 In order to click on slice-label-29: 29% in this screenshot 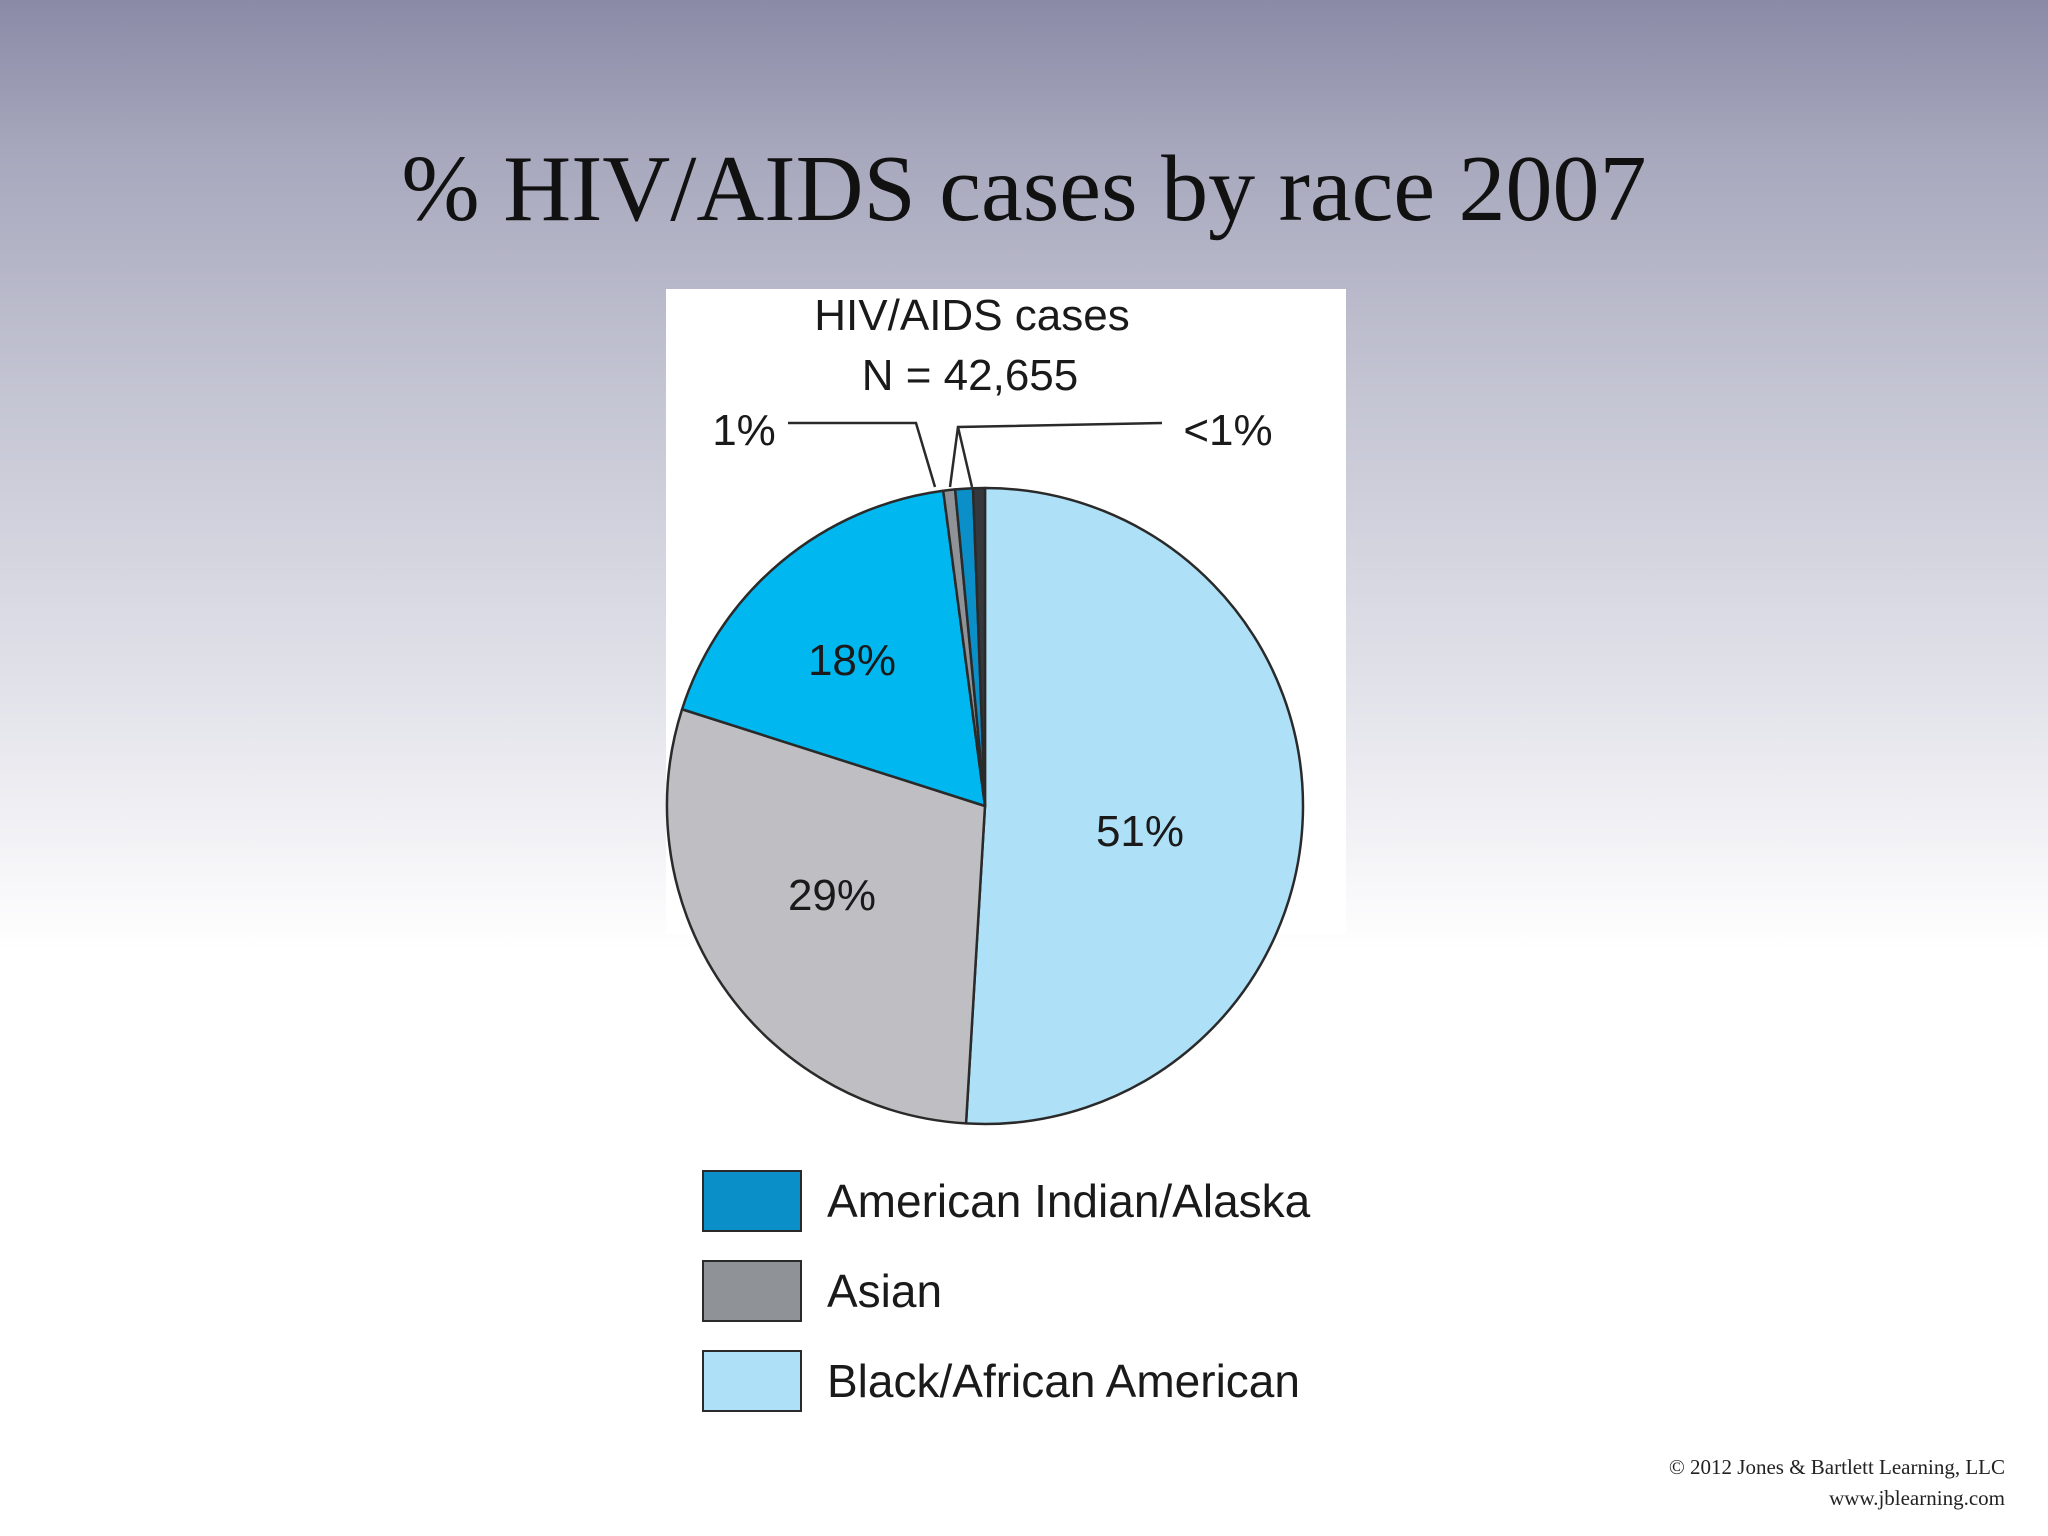, I will do `click(832, 895)`.